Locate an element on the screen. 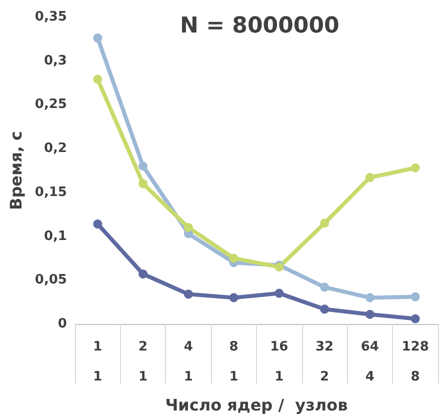  y-tick-label: 0,25 is located at coordinates (50, 104).